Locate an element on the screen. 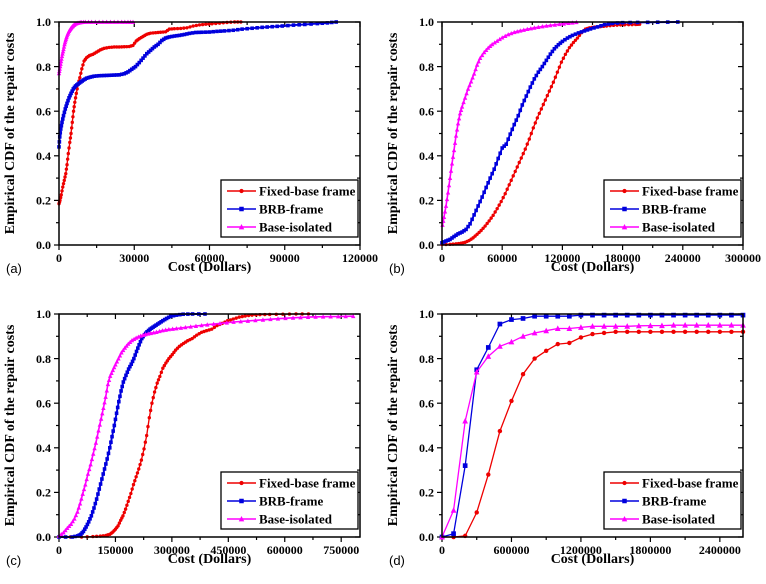 The height and width of the screenshot is (584, 766). legend: Fixed-base frame BRB-frame Base-isolated is located at coordinates (289, 208).